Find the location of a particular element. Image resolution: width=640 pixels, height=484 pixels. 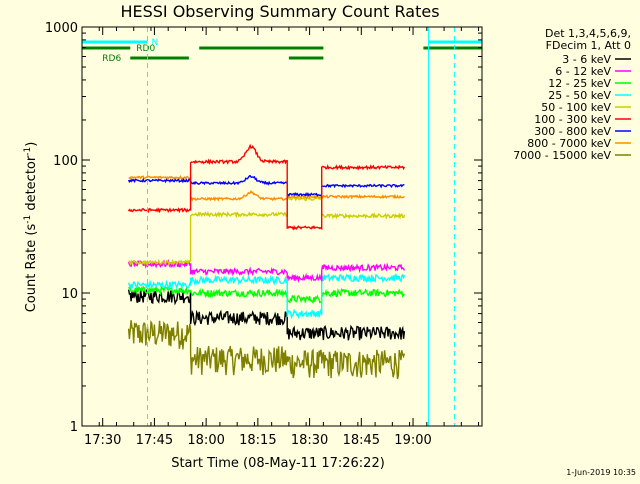

legend-label: 800 - 7000 keV is located at coordinates (569, 143).